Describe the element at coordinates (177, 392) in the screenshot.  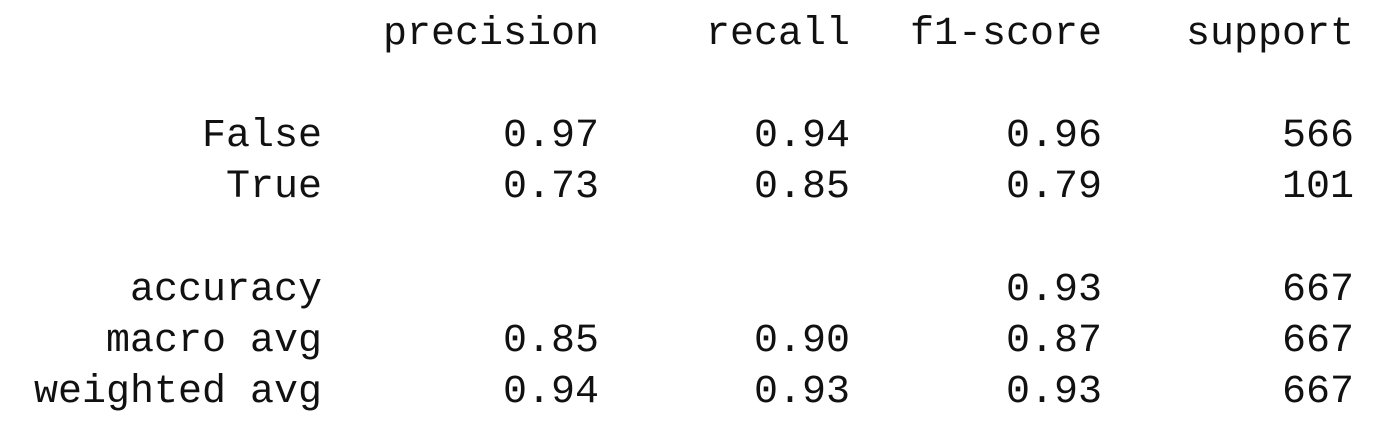
I see `row-label: weighted avg` at that location.